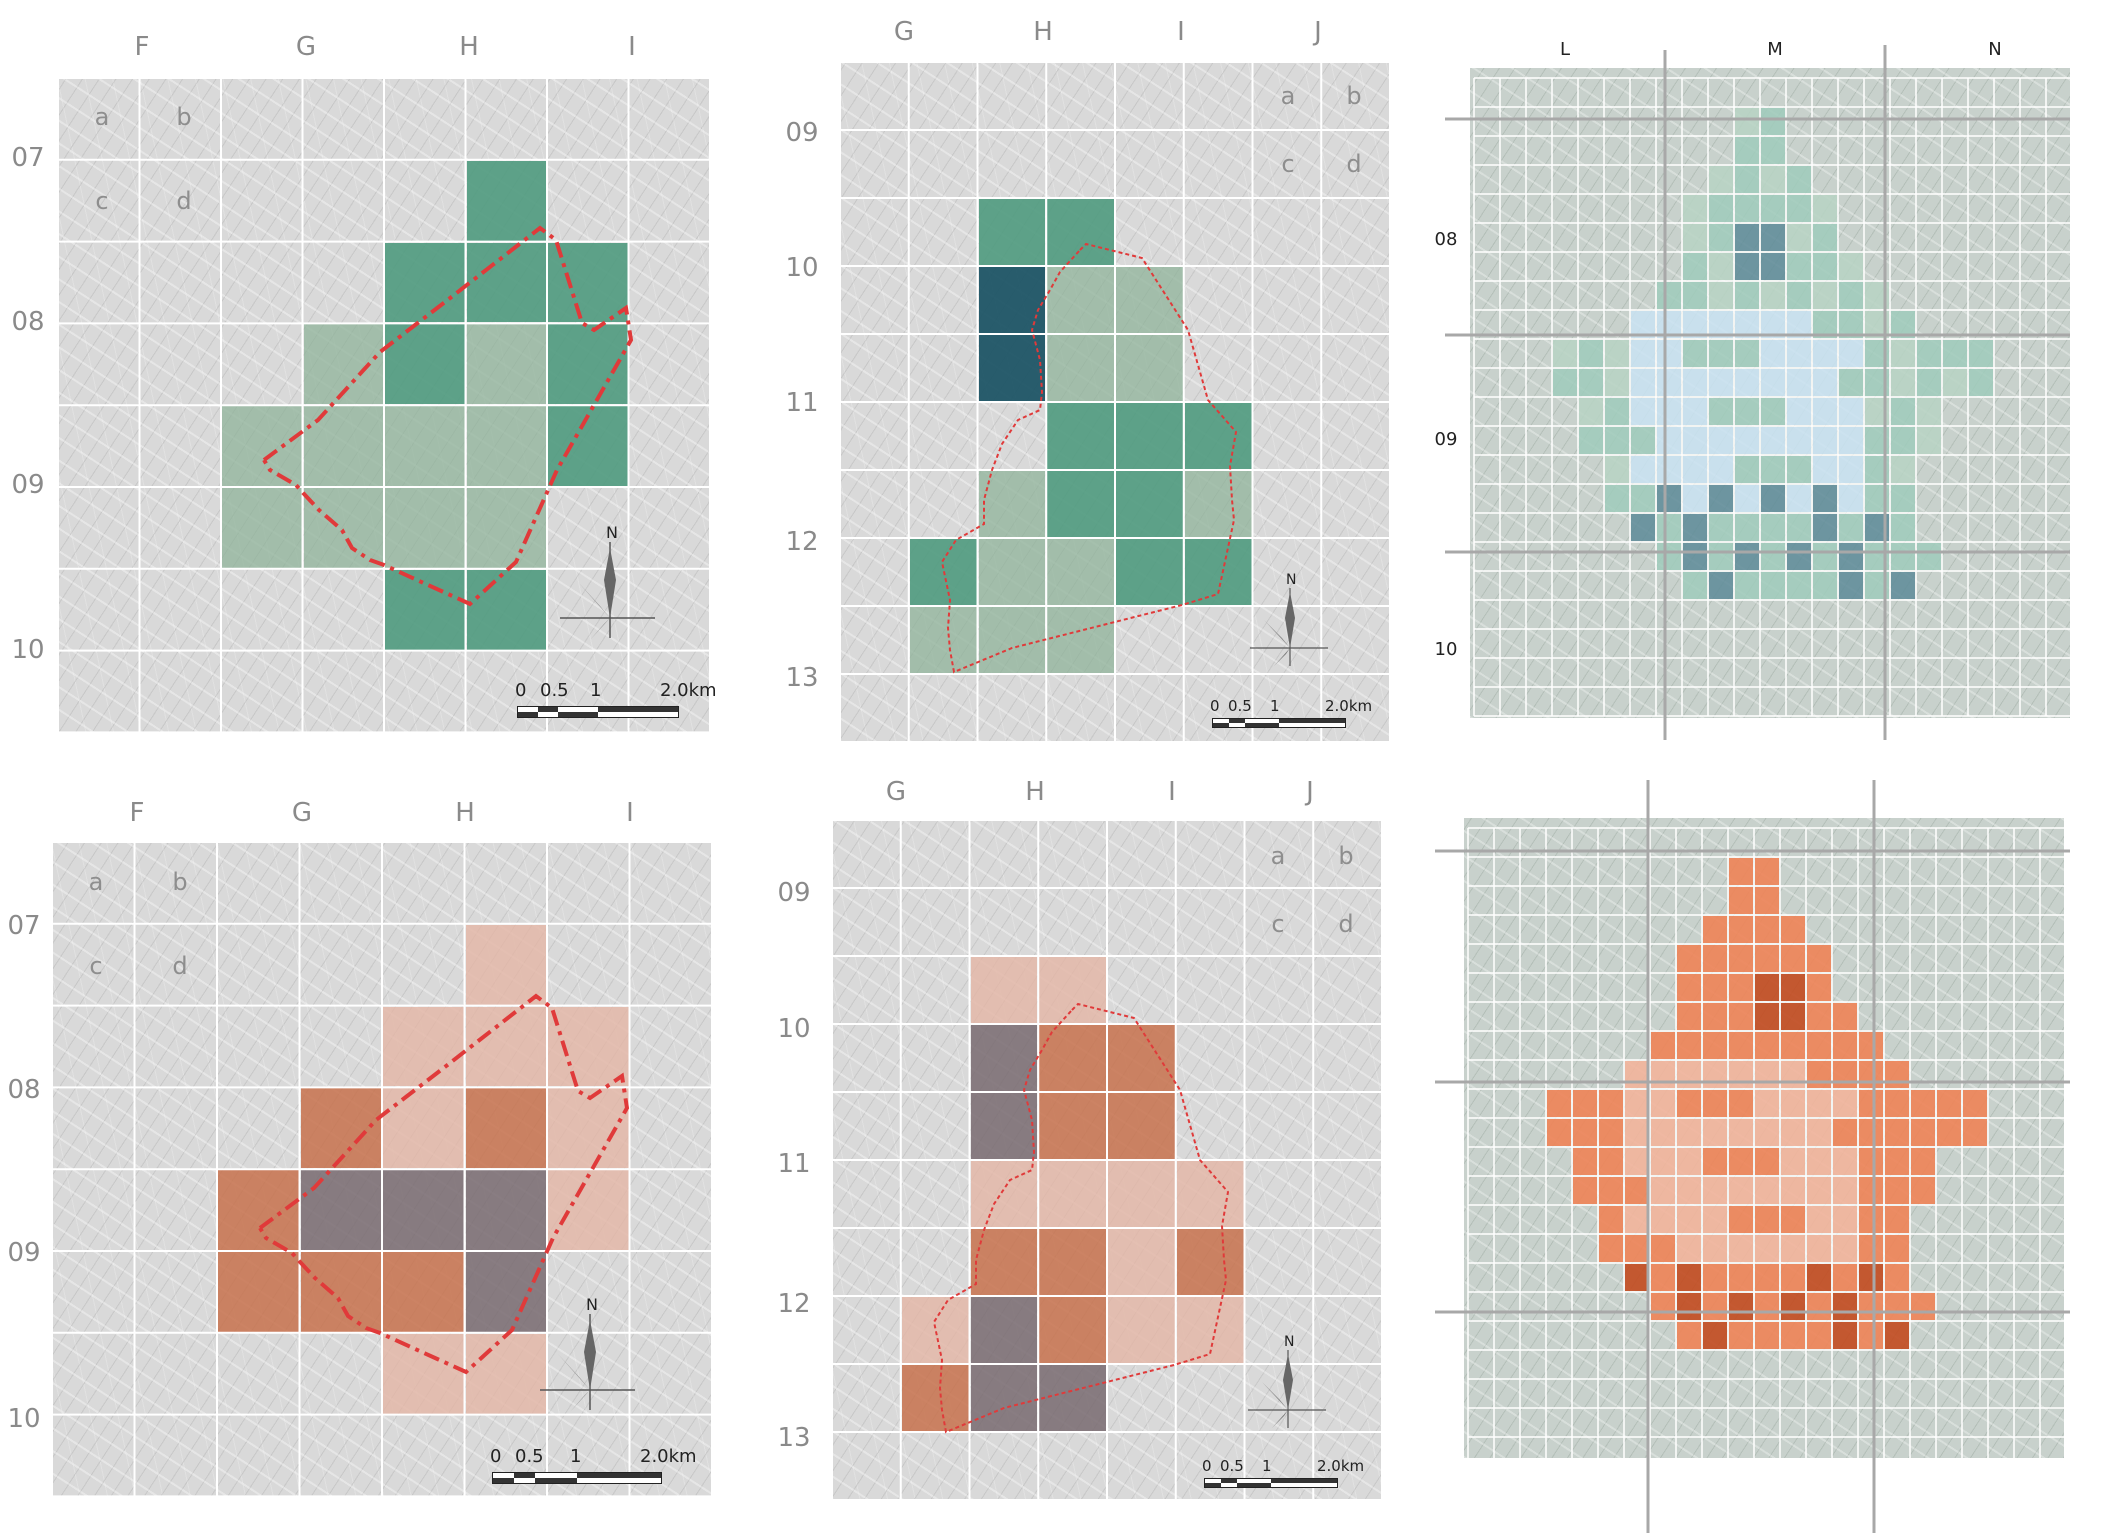  Describe the element at coordinates (1288, 1380) in the screenshot. I see `north-arrow: N` at that location.